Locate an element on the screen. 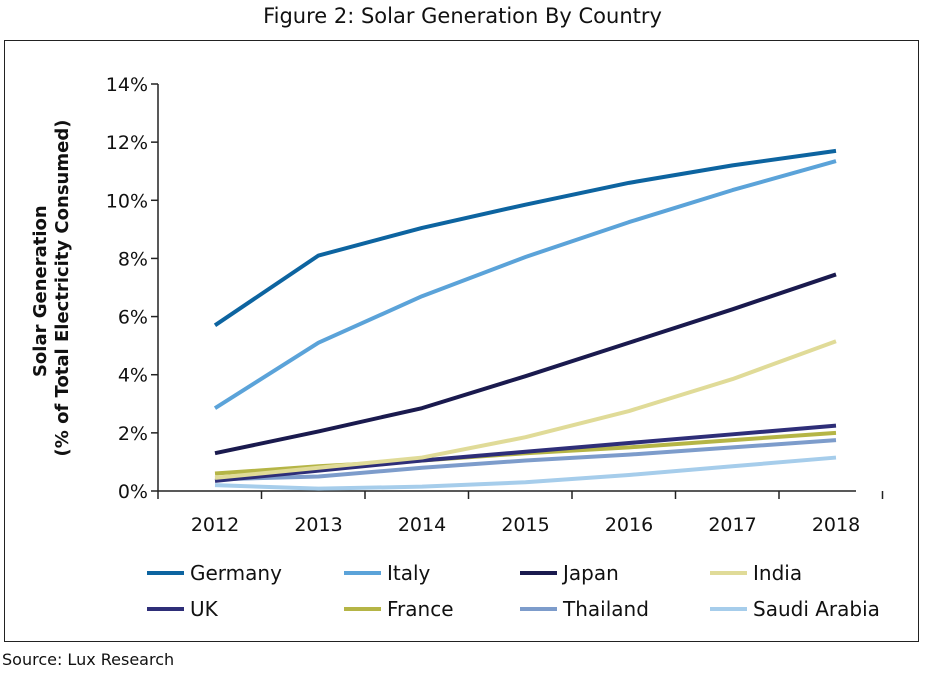 Image resolution: width=925 pixels, height=694 pixels. x-ticks: 2012 2013 2014 2015 2016 2017 2018 is located at coordinates (520, 513).